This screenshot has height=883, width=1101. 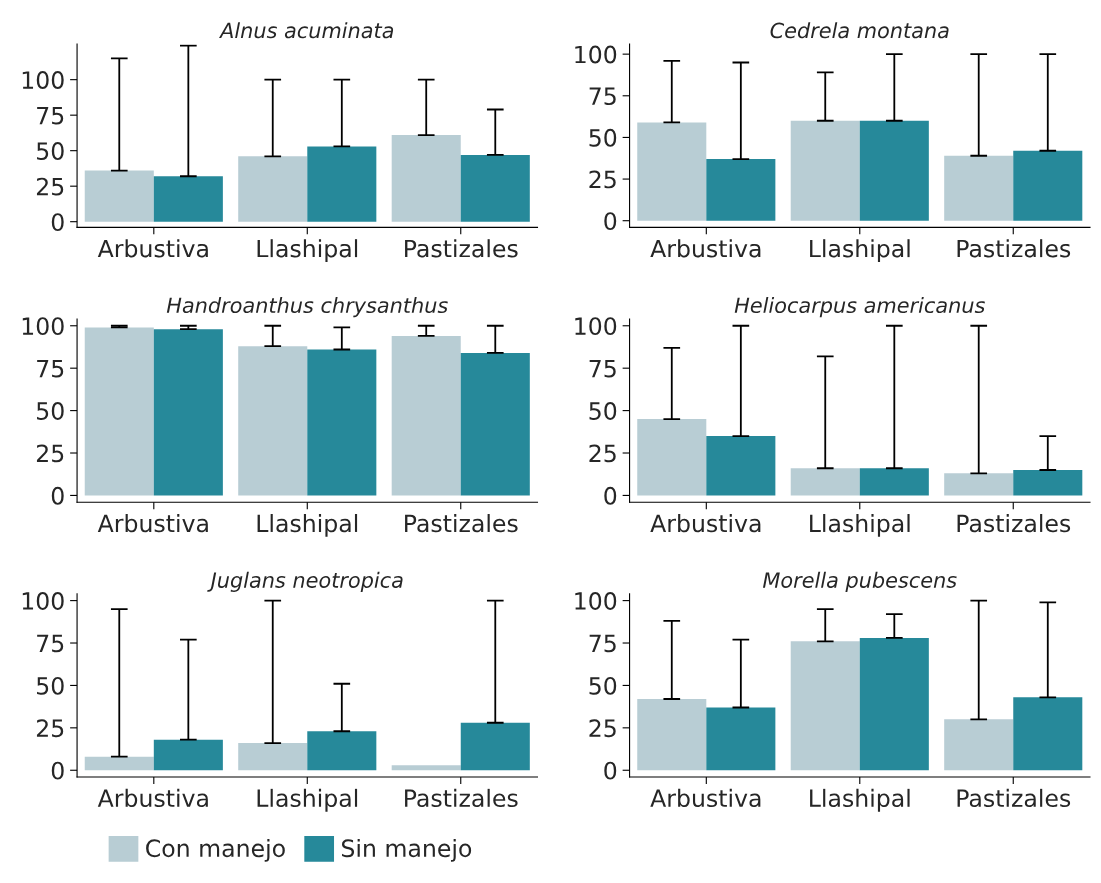 What do you see at coordinates (406, 850) in the screenshot?
I see `legend-label: Sin manejo` at bounding box center [406, 850].